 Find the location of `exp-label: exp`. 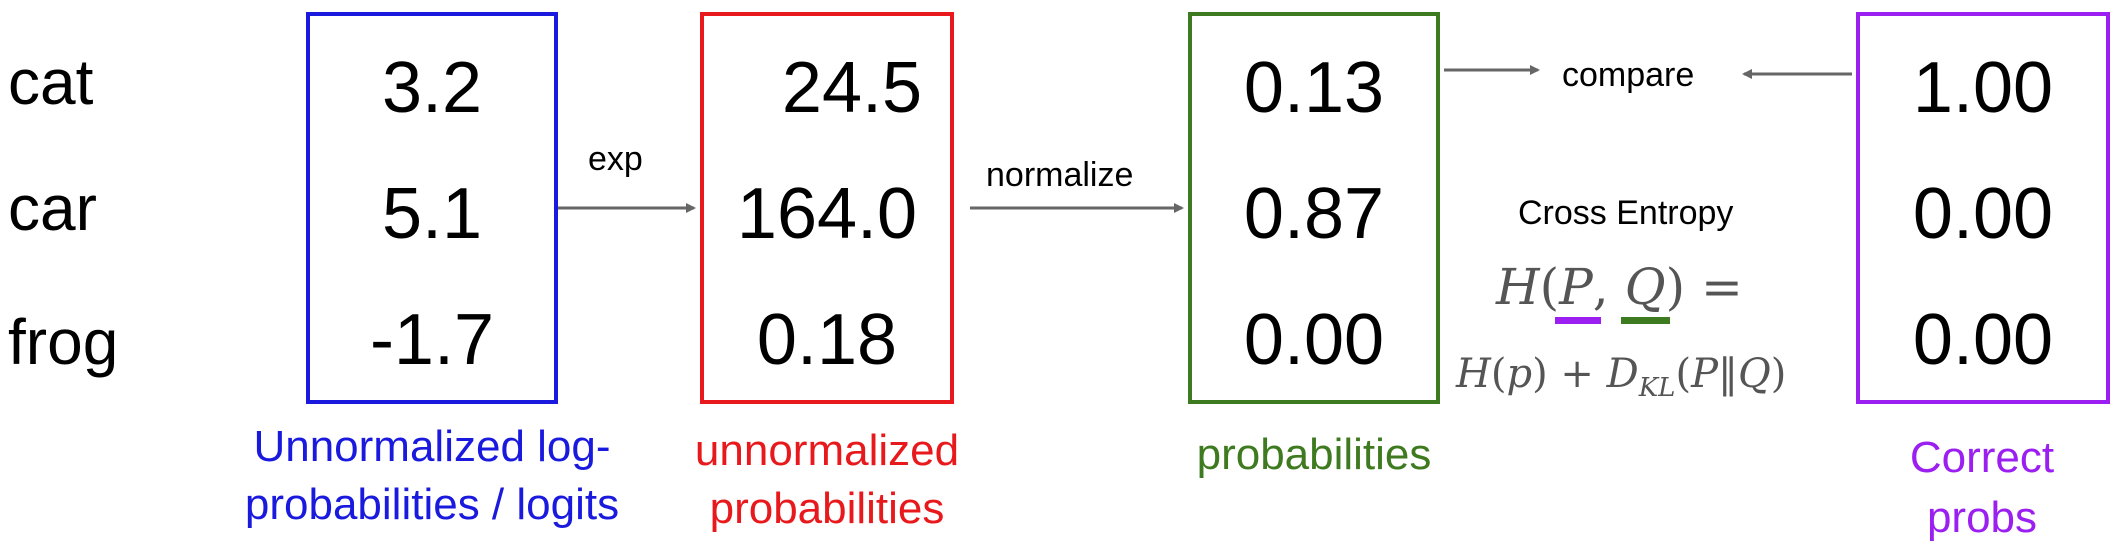

exp-label: exp is located at coordinates (615, 159).